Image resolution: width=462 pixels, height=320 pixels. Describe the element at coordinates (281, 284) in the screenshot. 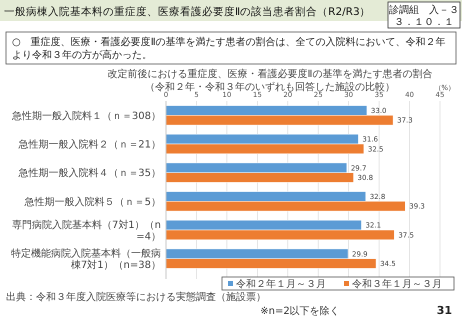

I see `legend-label: 令和２年１月～３月` at that location.